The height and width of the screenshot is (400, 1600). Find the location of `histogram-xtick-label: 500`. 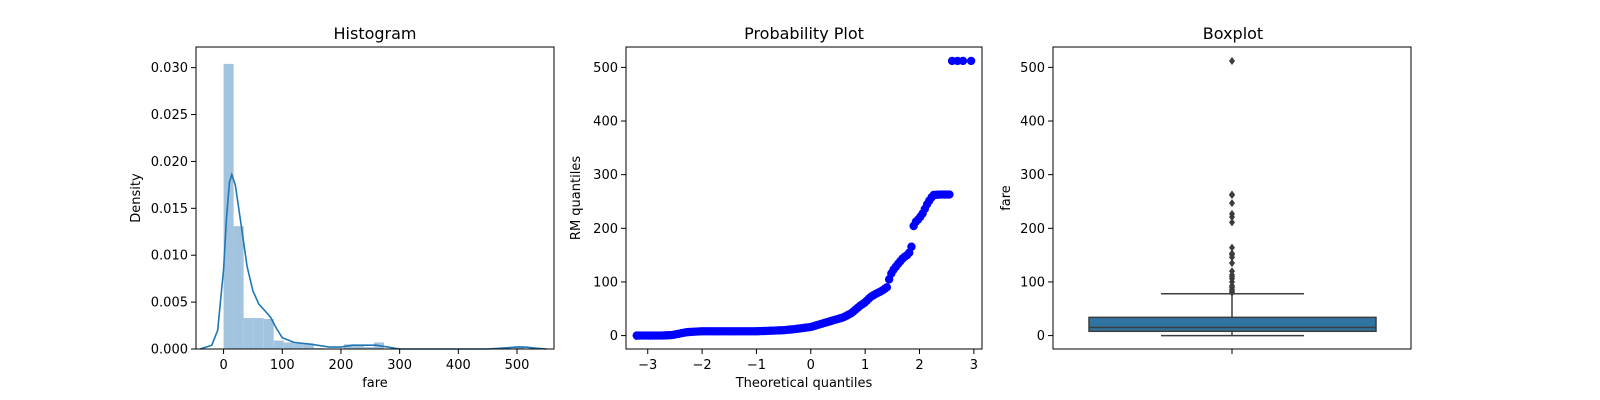

histogram-xtick-label: 500 is located at coordinates (517, 365).